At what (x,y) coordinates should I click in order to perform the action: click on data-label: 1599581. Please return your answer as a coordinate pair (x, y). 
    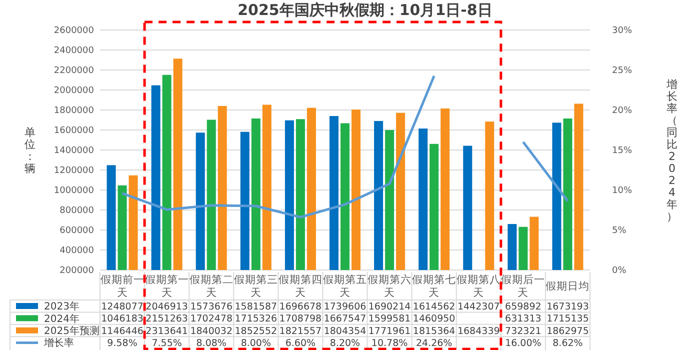
    Looking at the image, I should click on (389, 319).